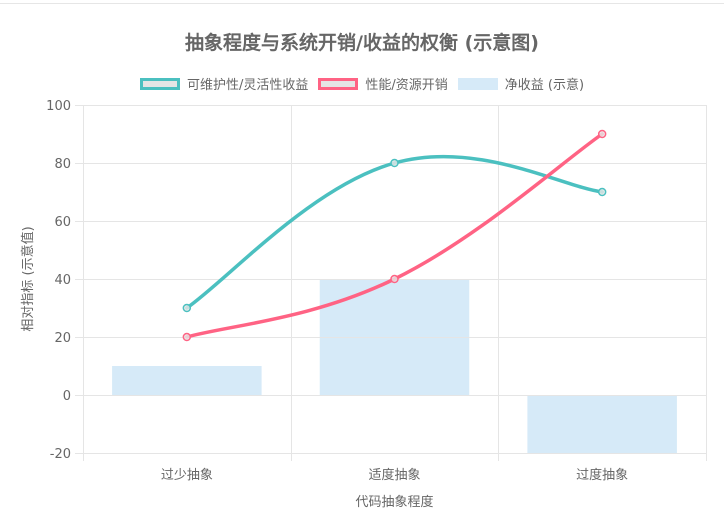  Describe the element at coordinates (602, 475) in the screenshot. I see `x-tick-label: 过度抽象` at that location.